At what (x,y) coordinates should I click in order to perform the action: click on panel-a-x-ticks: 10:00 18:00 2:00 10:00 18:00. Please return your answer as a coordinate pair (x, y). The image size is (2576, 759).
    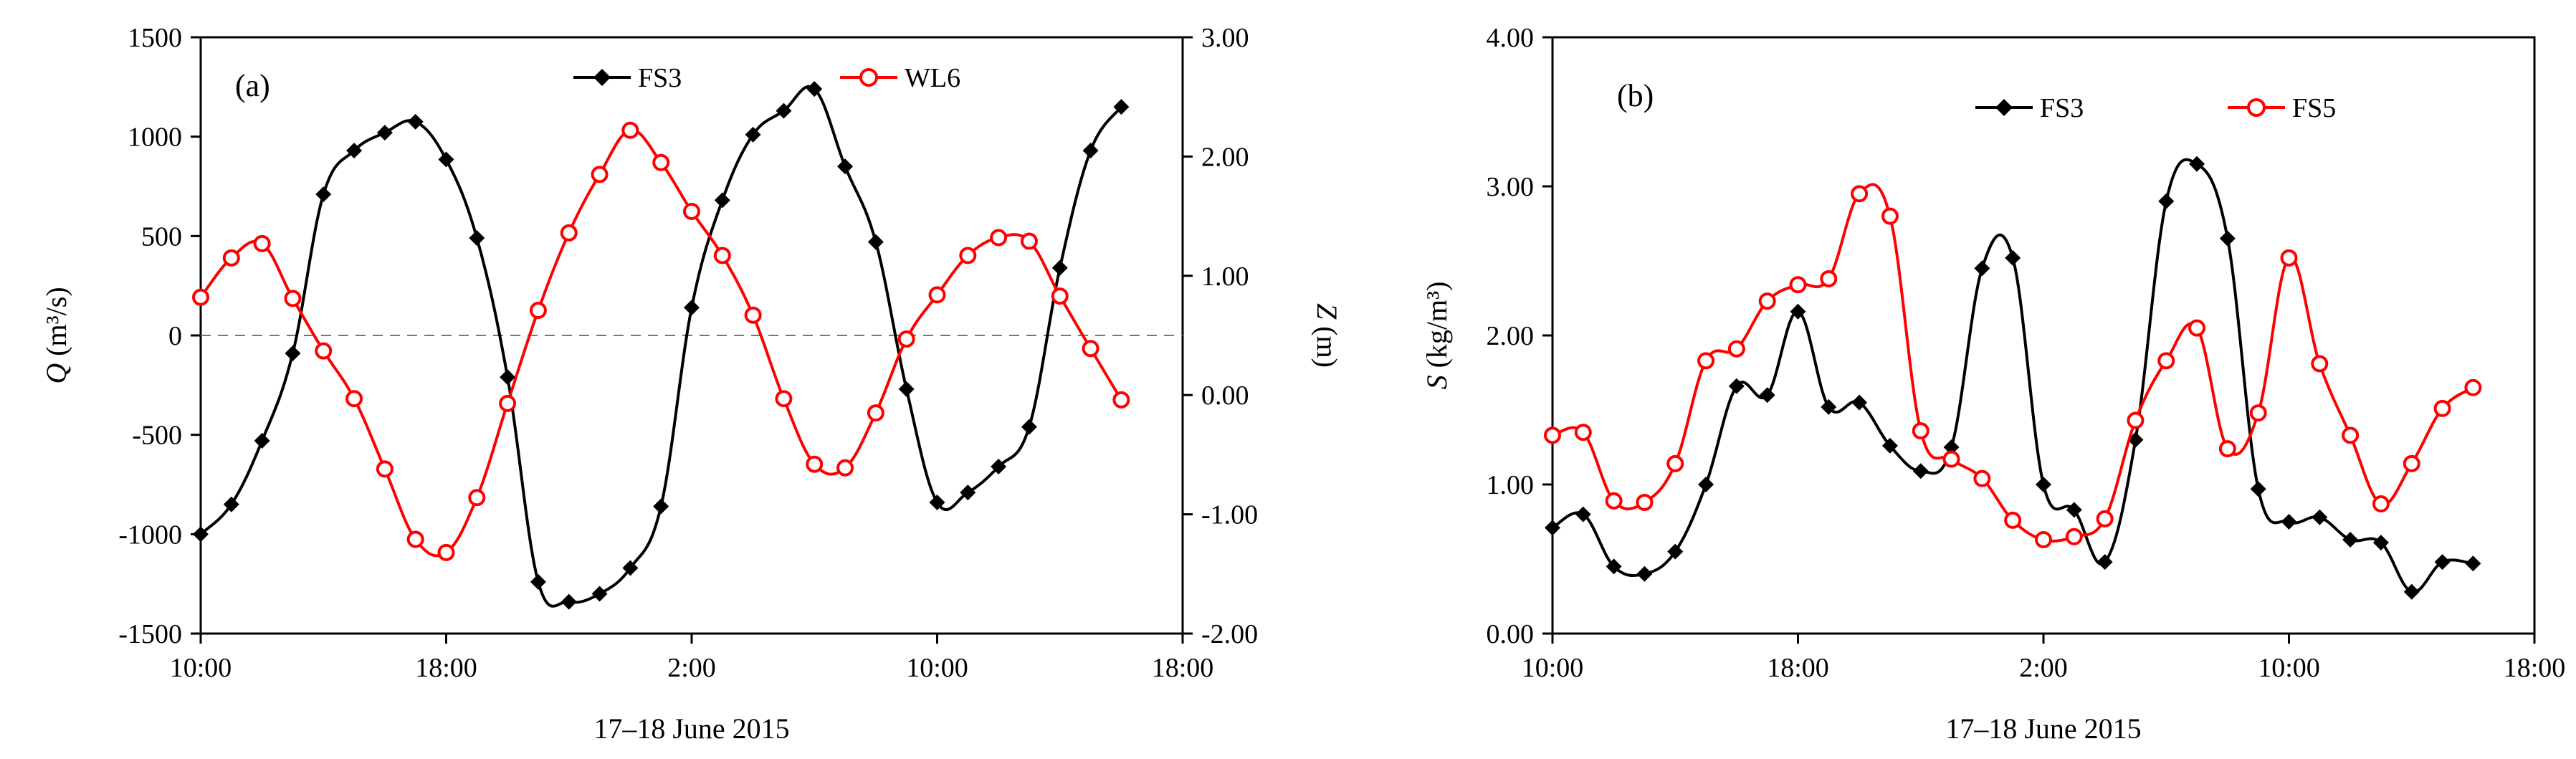
    Looking at the image, I should click on (692, 658).